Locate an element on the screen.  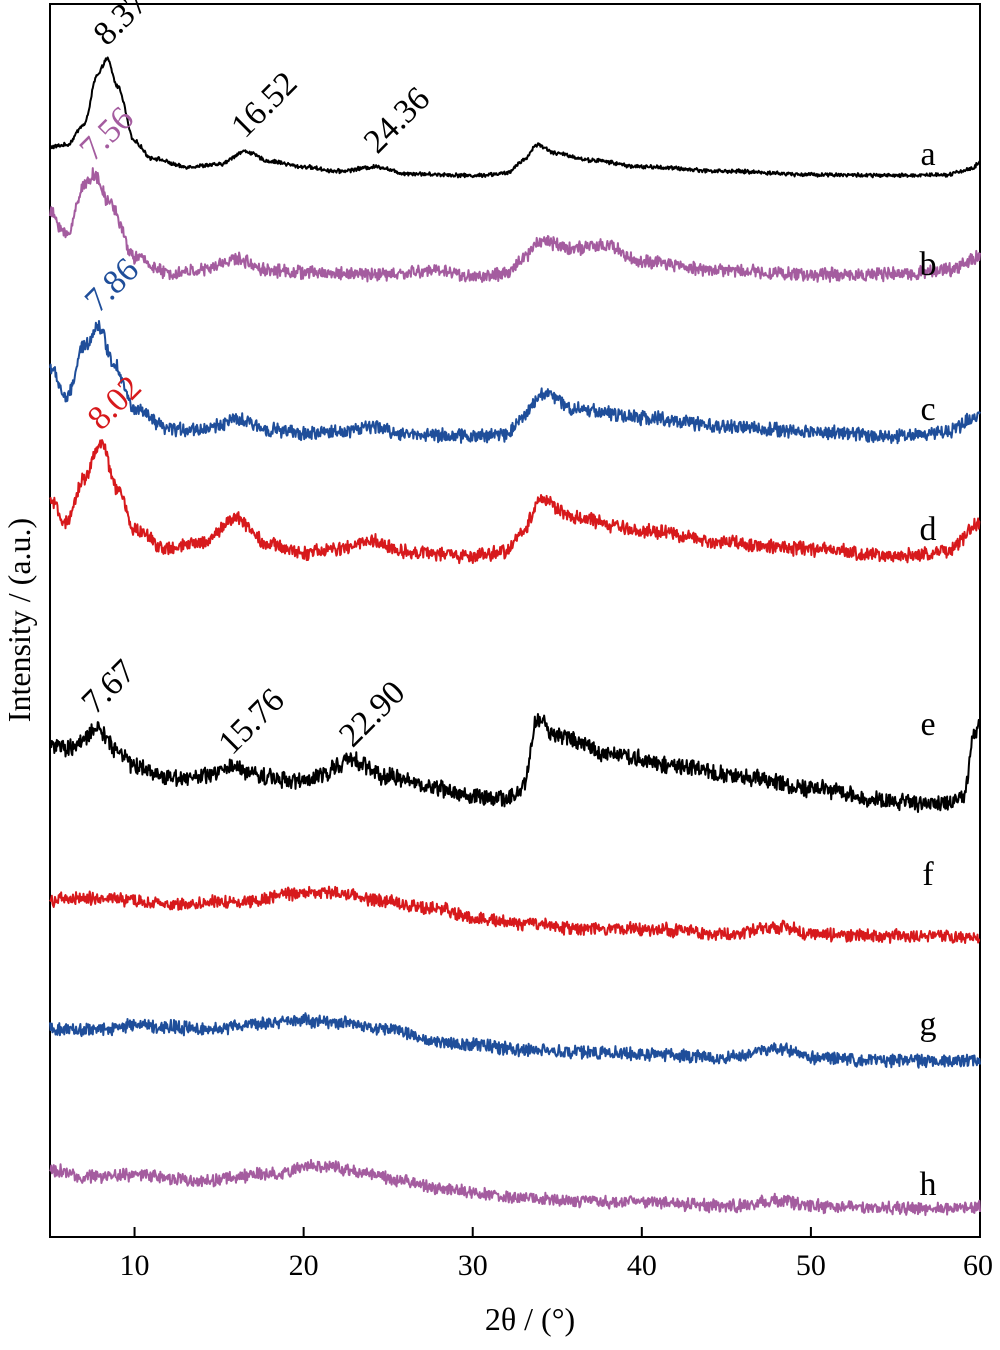
x-tick-label: 10 is located at coordinates (135, 1265).